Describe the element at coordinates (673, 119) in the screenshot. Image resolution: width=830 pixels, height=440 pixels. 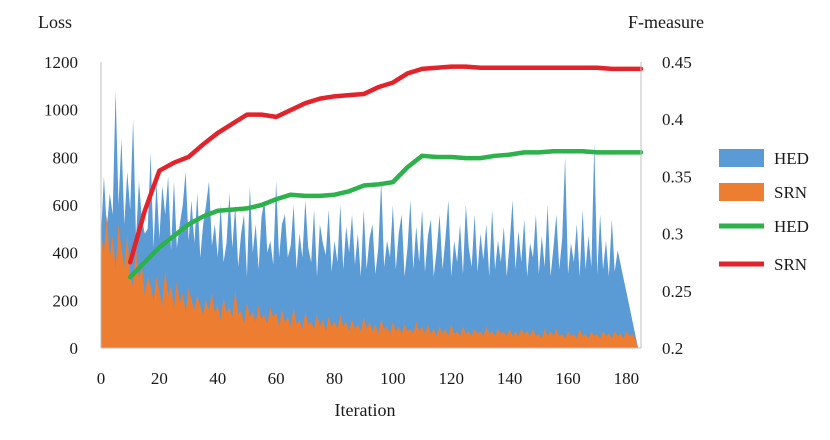
I see `y-right-tick-label: 0.4` at that location.